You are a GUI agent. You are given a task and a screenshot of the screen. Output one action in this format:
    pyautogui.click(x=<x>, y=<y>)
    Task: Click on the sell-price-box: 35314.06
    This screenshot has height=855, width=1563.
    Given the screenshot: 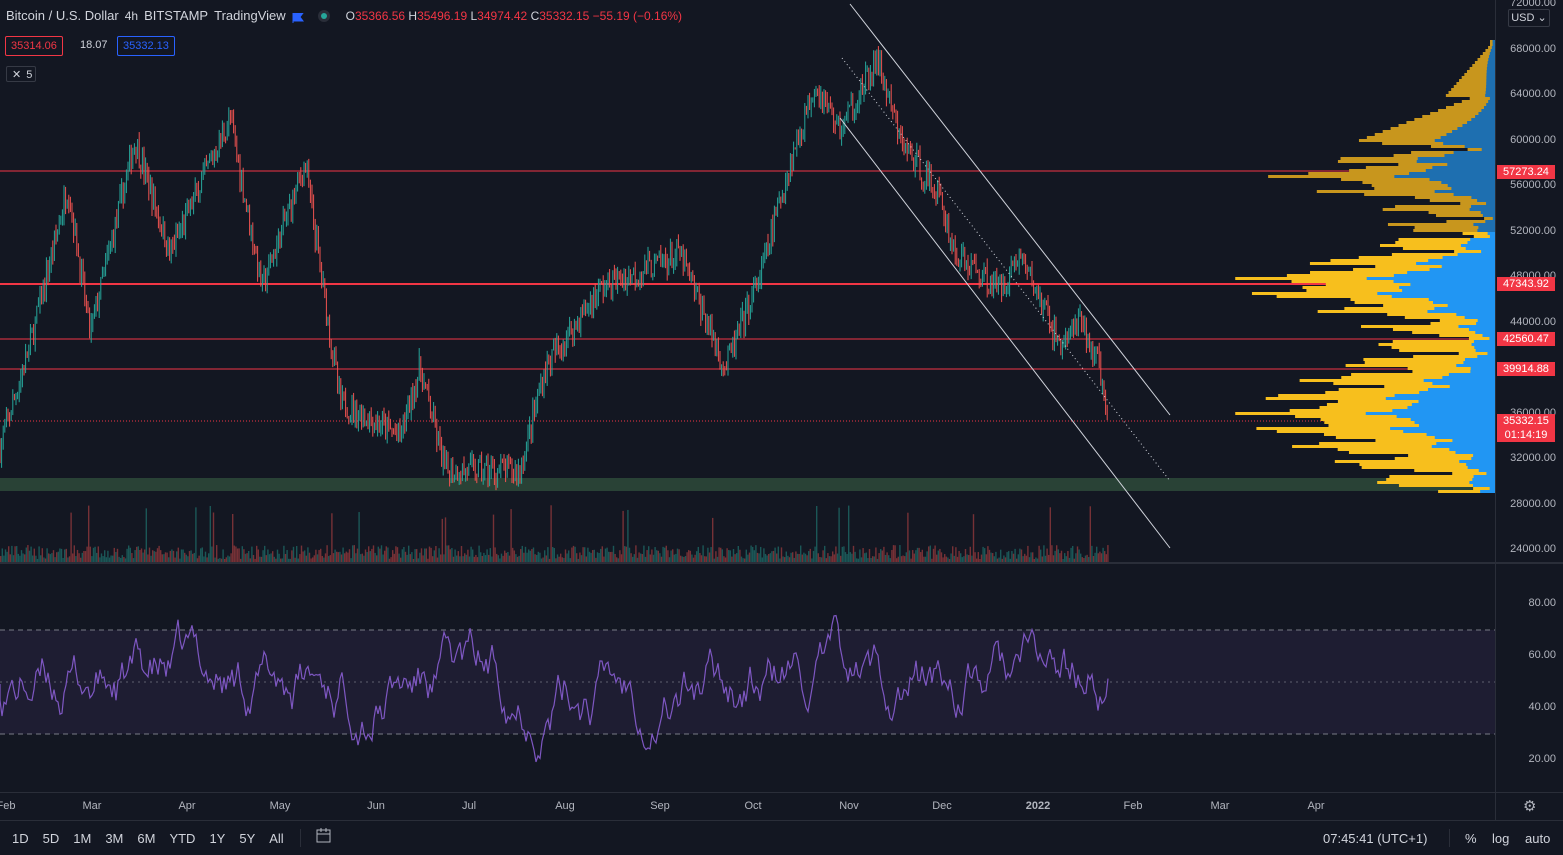 What is the action you would take?
    pyautogui.click(x=34, y=46)
    